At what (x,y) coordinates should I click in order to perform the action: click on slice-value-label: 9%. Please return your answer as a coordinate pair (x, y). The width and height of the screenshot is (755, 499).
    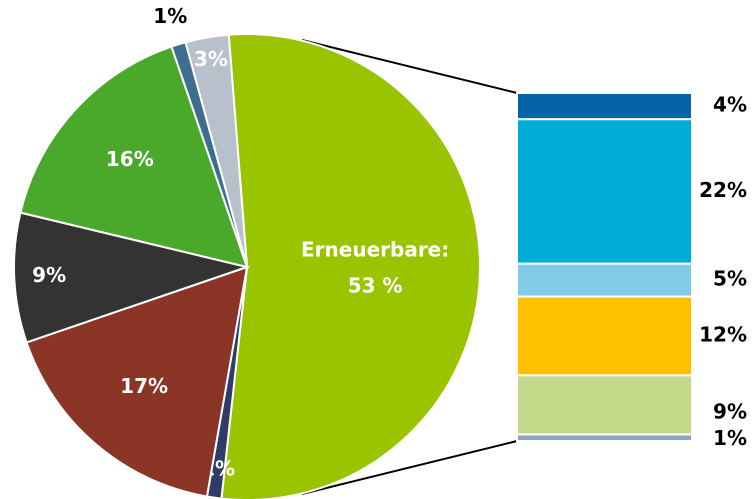
    Looking at the image, I should click on (49, 275).